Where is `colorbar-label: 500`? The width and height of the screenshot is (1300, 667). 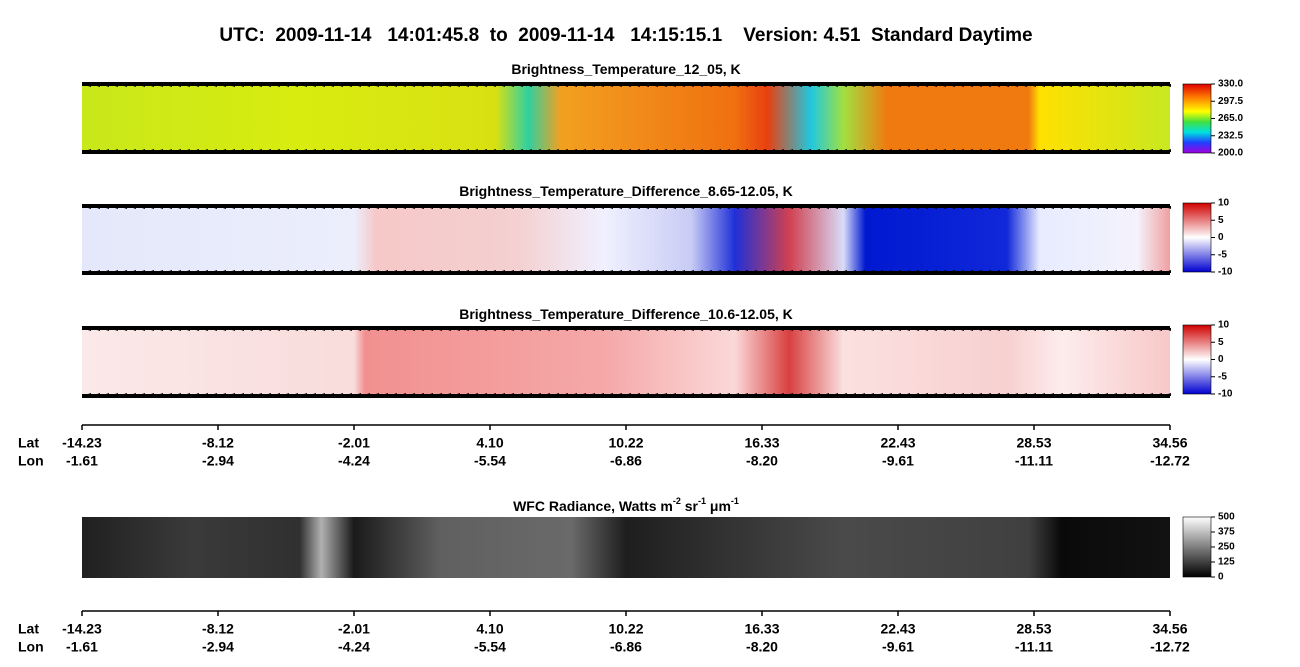
colorbar-label: 500 is located at coordinates (1226, 517).